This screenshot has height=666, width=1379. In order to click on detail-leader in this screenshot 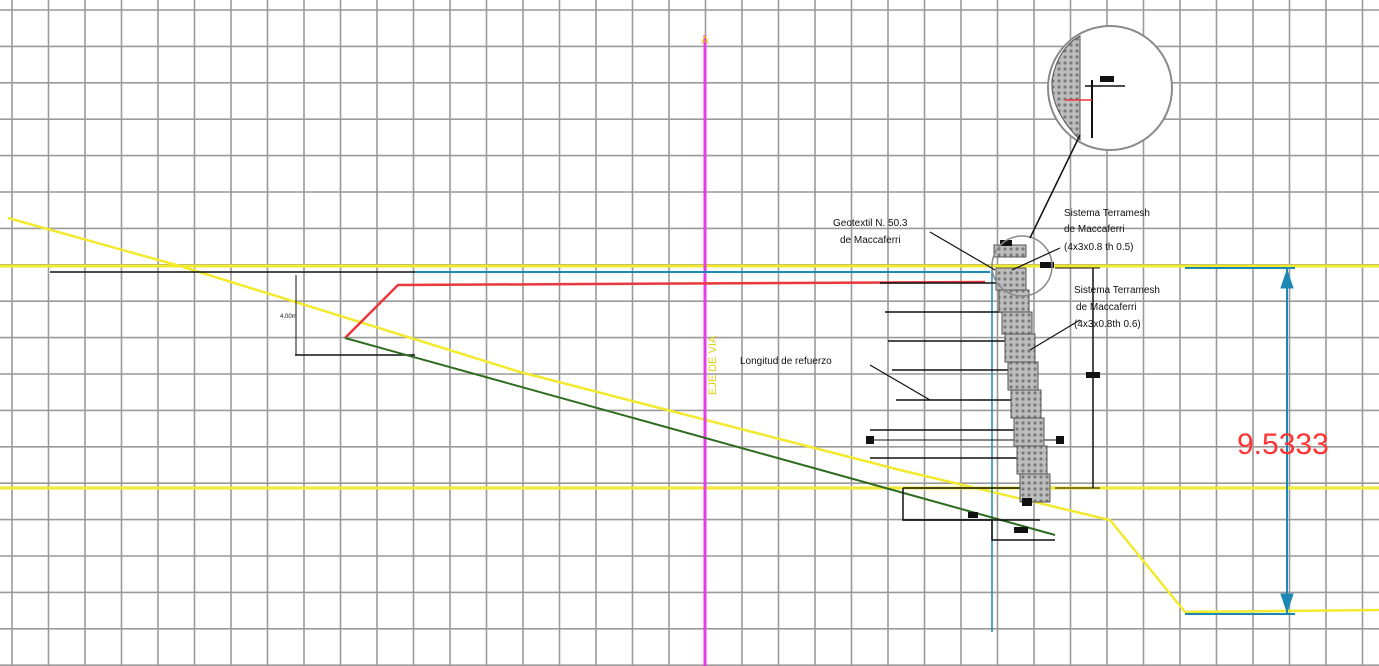, I will do `click(1055, 186)`.